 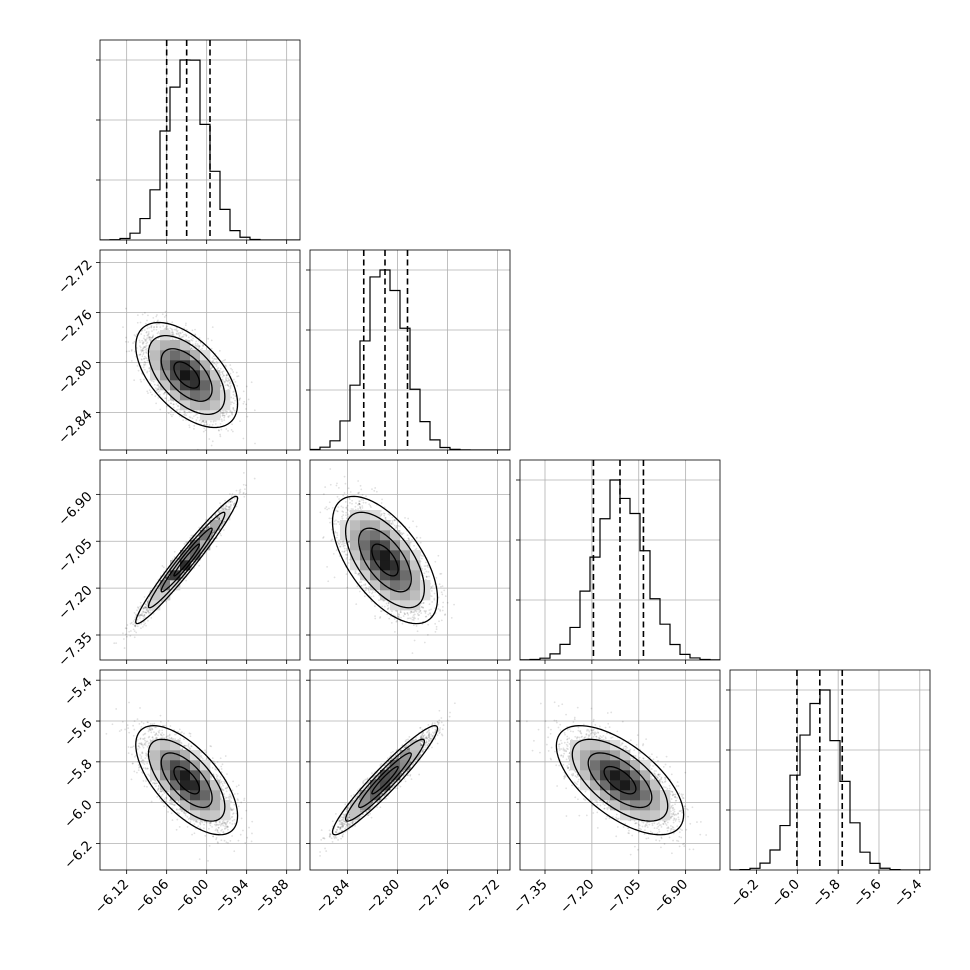 What do you see at coordinates (75, 277) in the screenshot?
I see `y-tick-label: −2.72` at bounding box center [75, 277].